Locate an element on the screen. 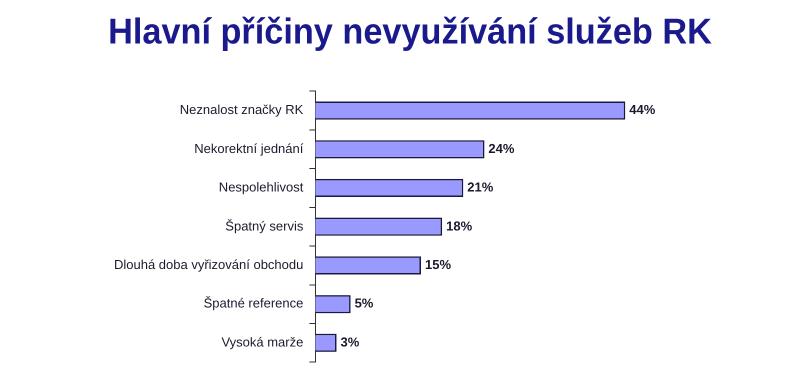  y-tick-label: Špatné reference is located at coordinates (254, 303).